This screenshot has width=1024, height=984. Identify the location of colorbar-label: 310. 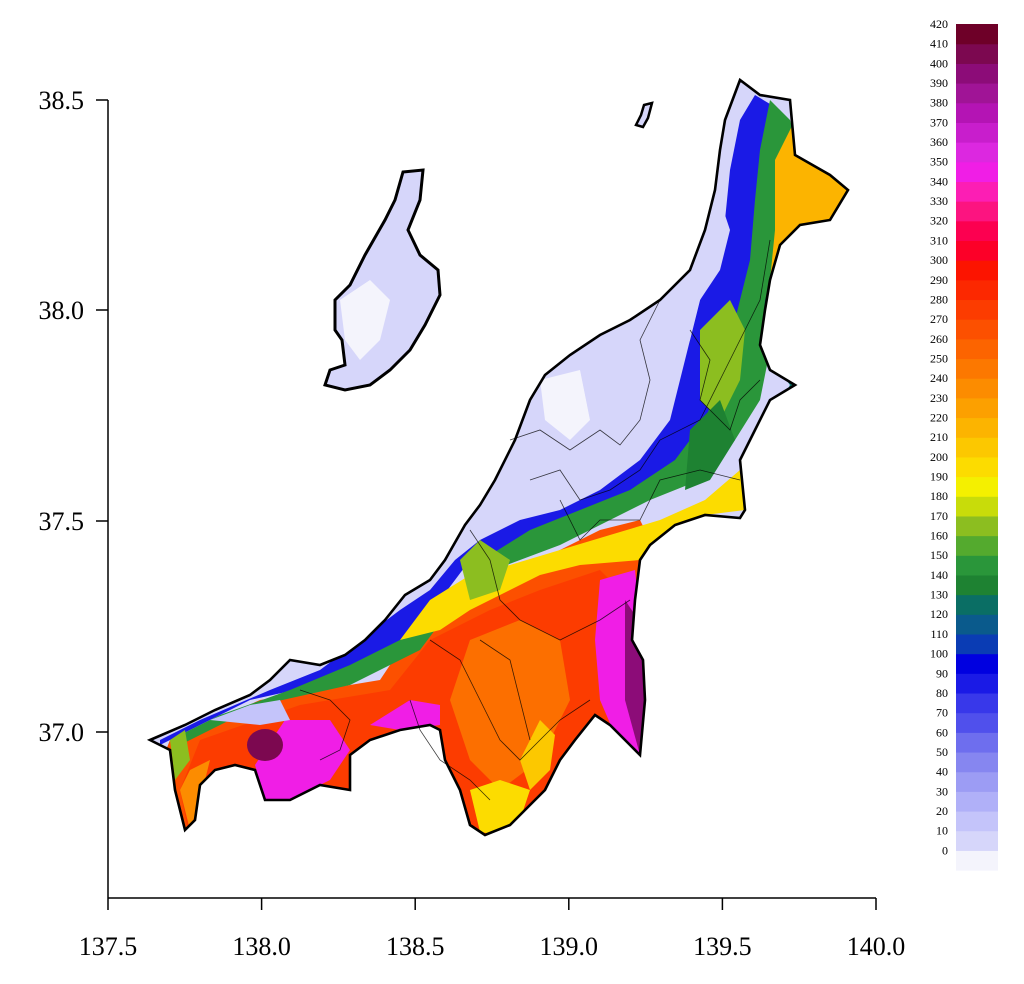
(939, 240).